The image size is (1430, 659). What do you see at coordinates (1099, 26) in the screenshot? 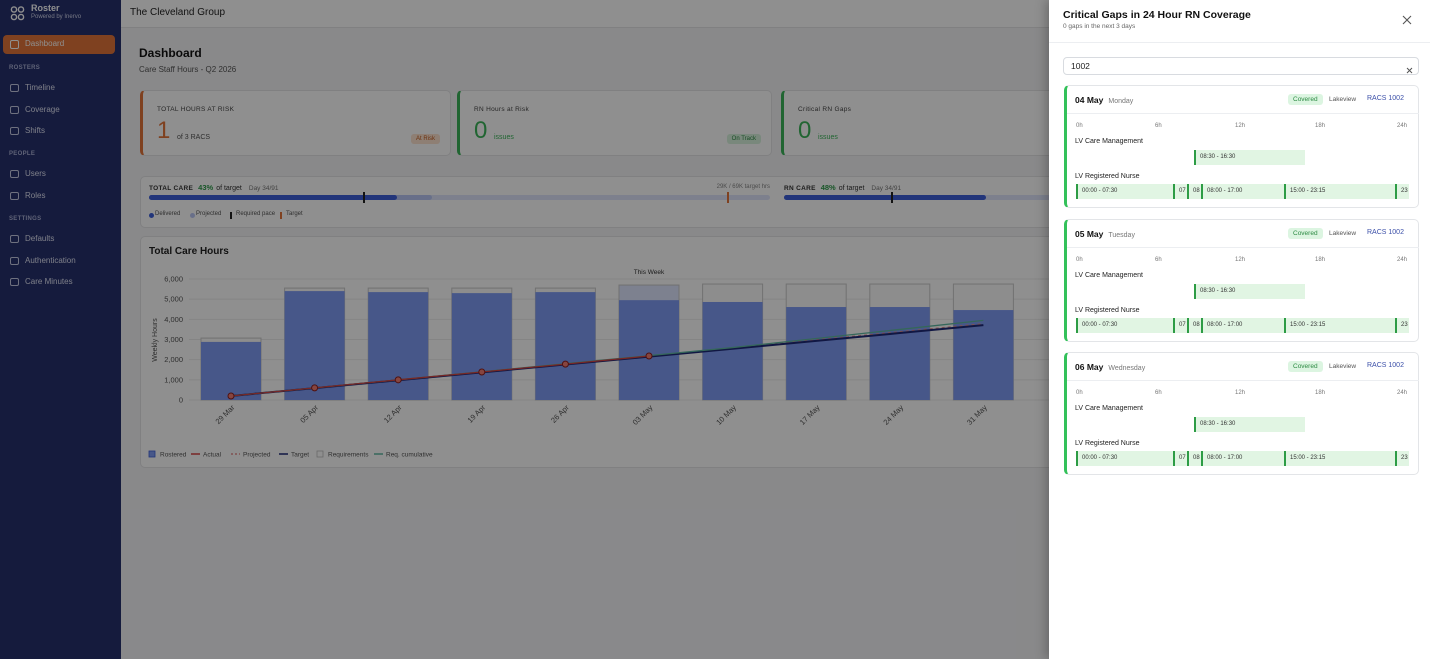
I see `drawer-subtitle: 0 gaps in the next 3 days` at bounding box center [1099, 26].